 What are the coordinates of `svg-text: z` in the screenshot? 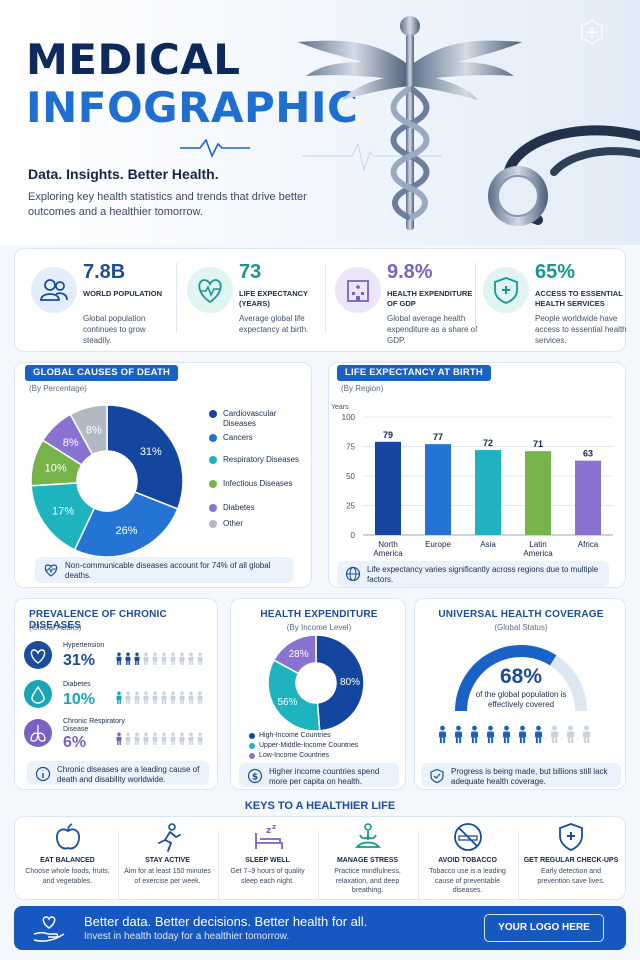 It's located at (274, 827).